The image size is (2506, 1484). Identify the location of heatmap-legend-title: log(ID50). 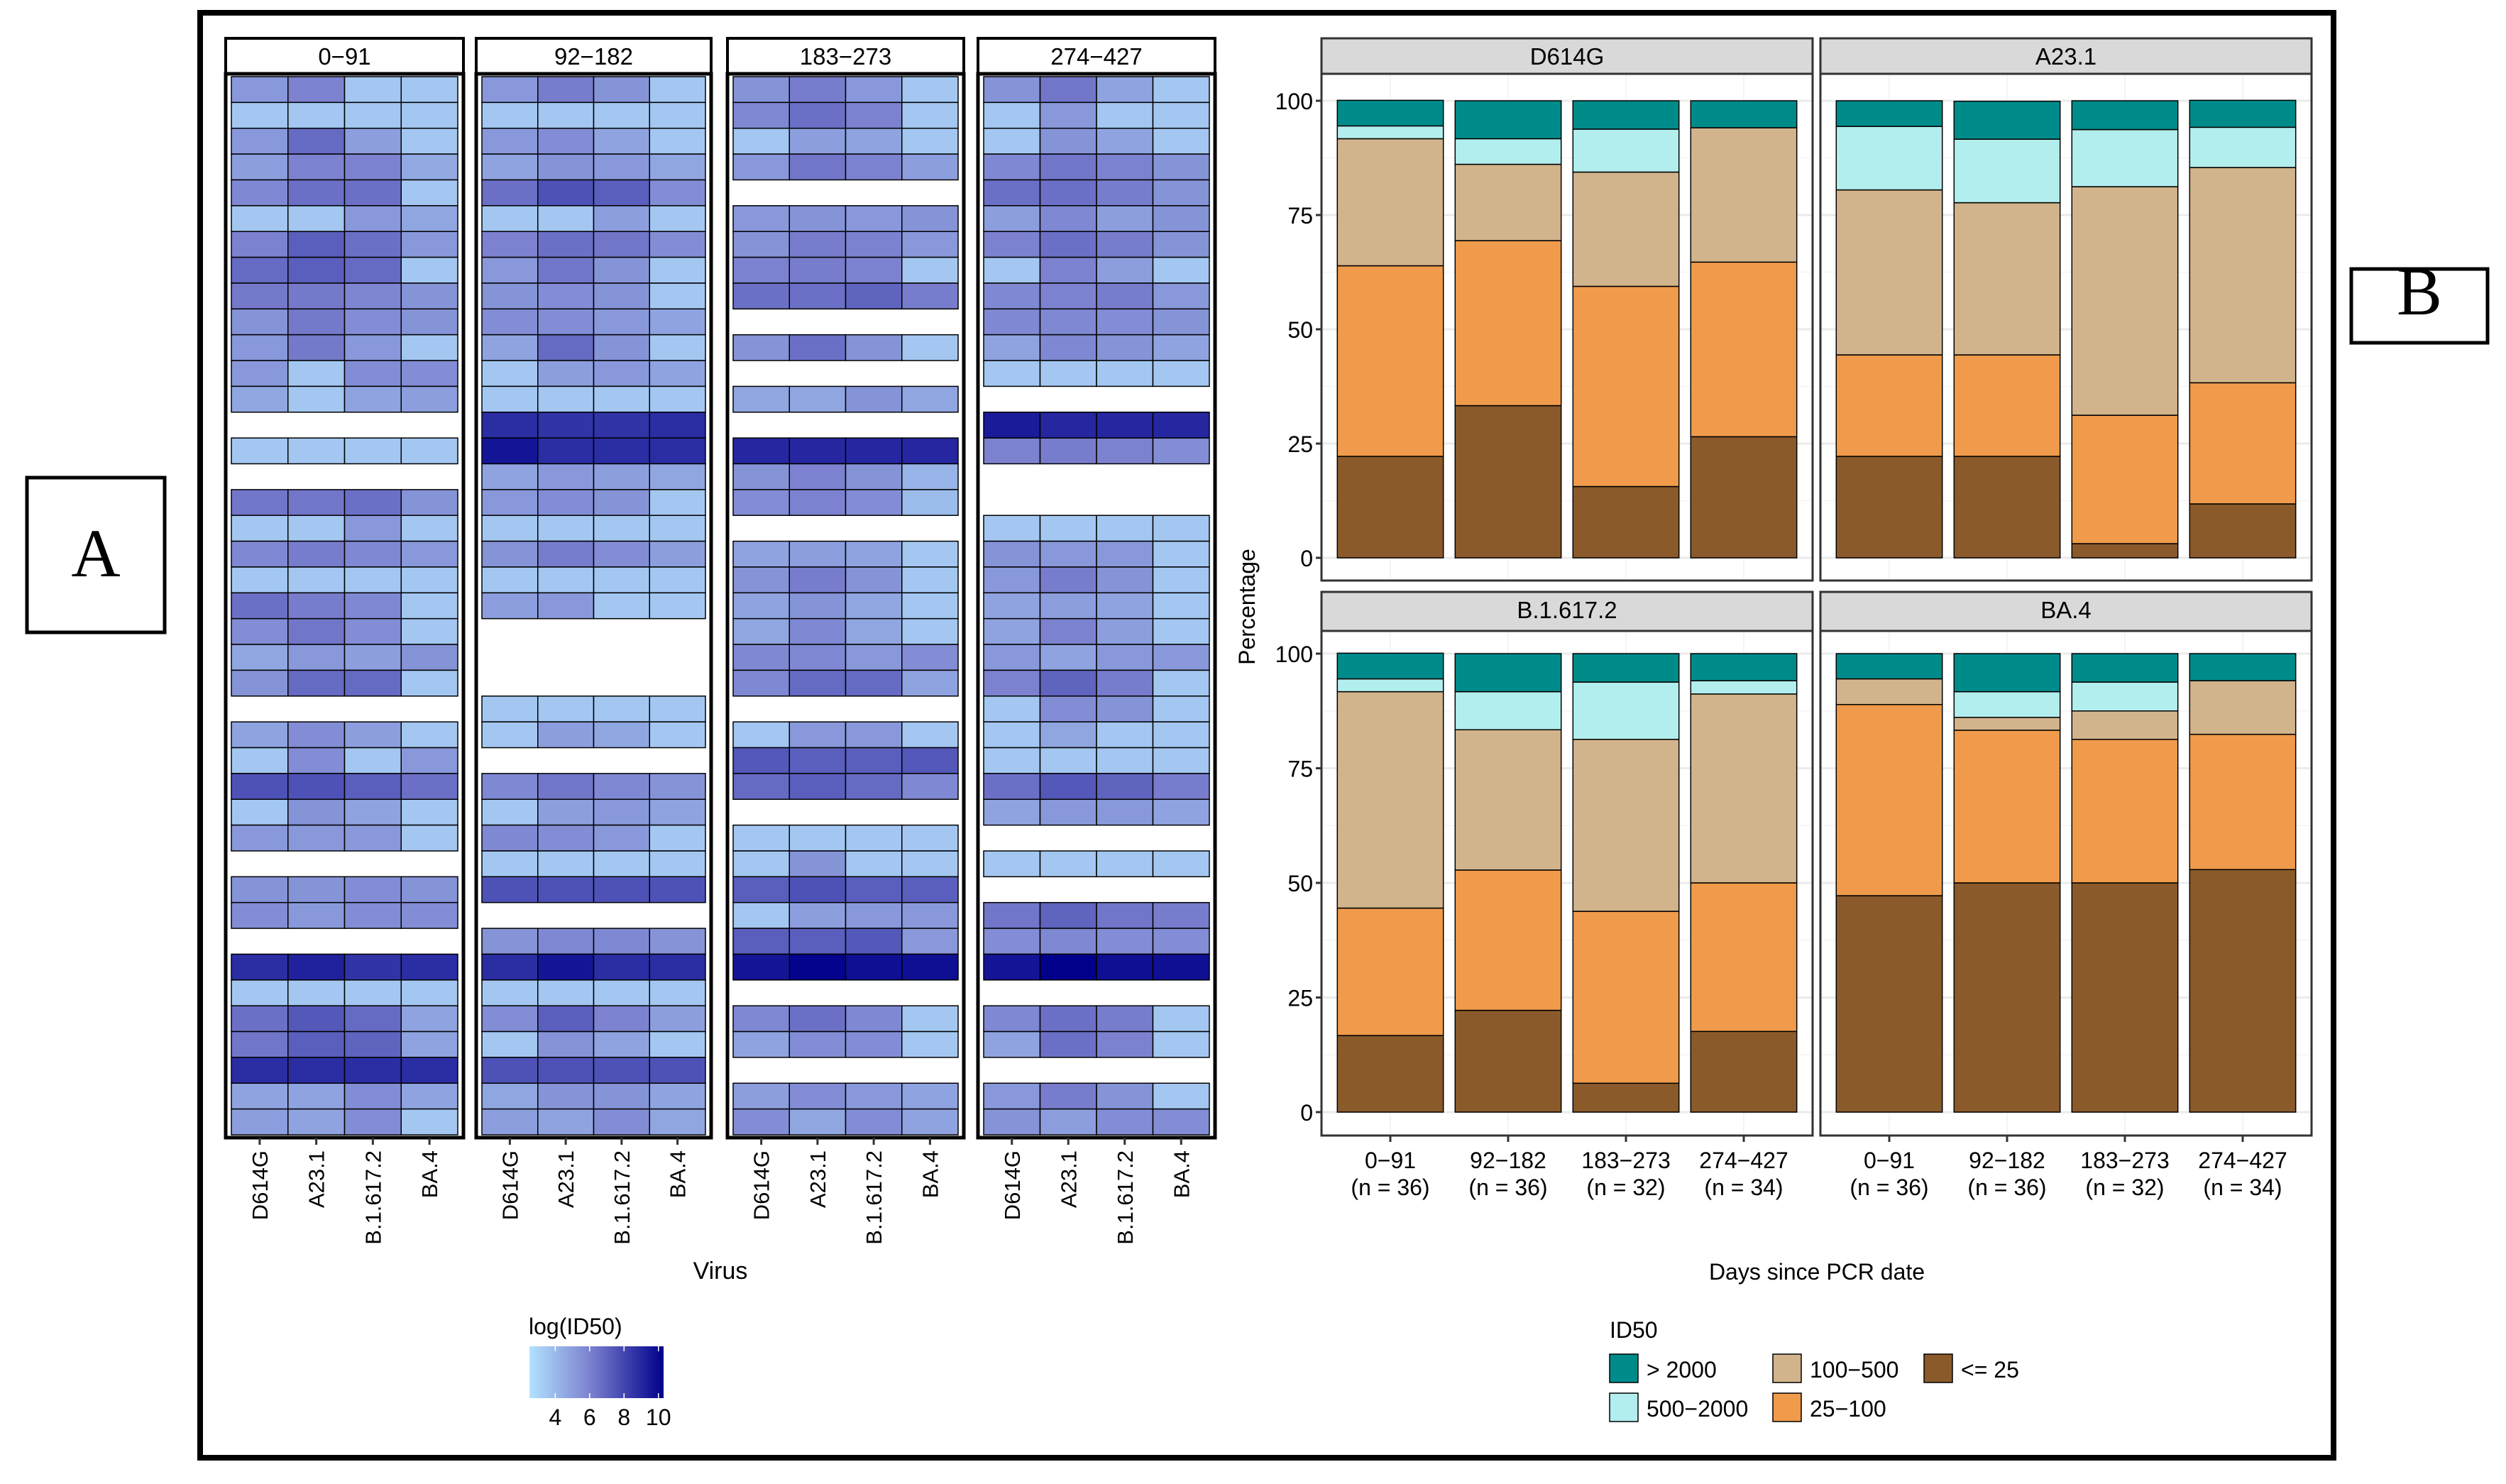
(575, 1326).